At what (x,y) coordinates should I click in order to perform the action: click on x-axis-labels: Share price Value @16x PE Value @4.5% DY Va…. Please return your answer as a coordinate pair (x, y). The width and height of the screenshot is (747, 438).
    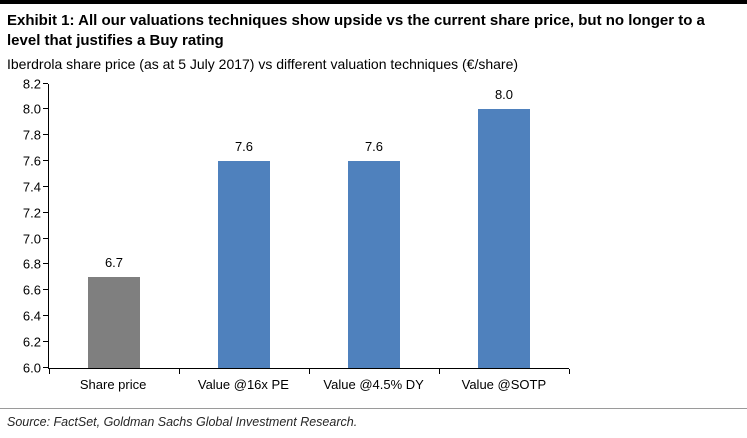
    Looking at the image, I should click on (308, 384).